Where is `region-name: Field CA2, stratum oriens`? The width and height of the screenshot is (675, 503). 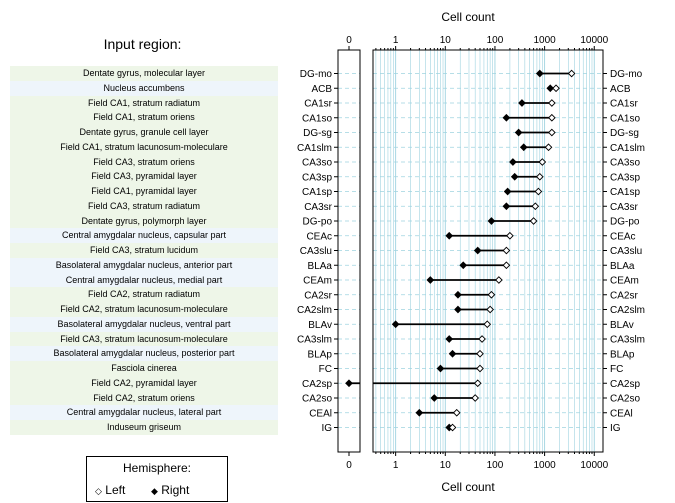 region-name: Field CA2, stratum oriens is located at coordinates (144, 398).